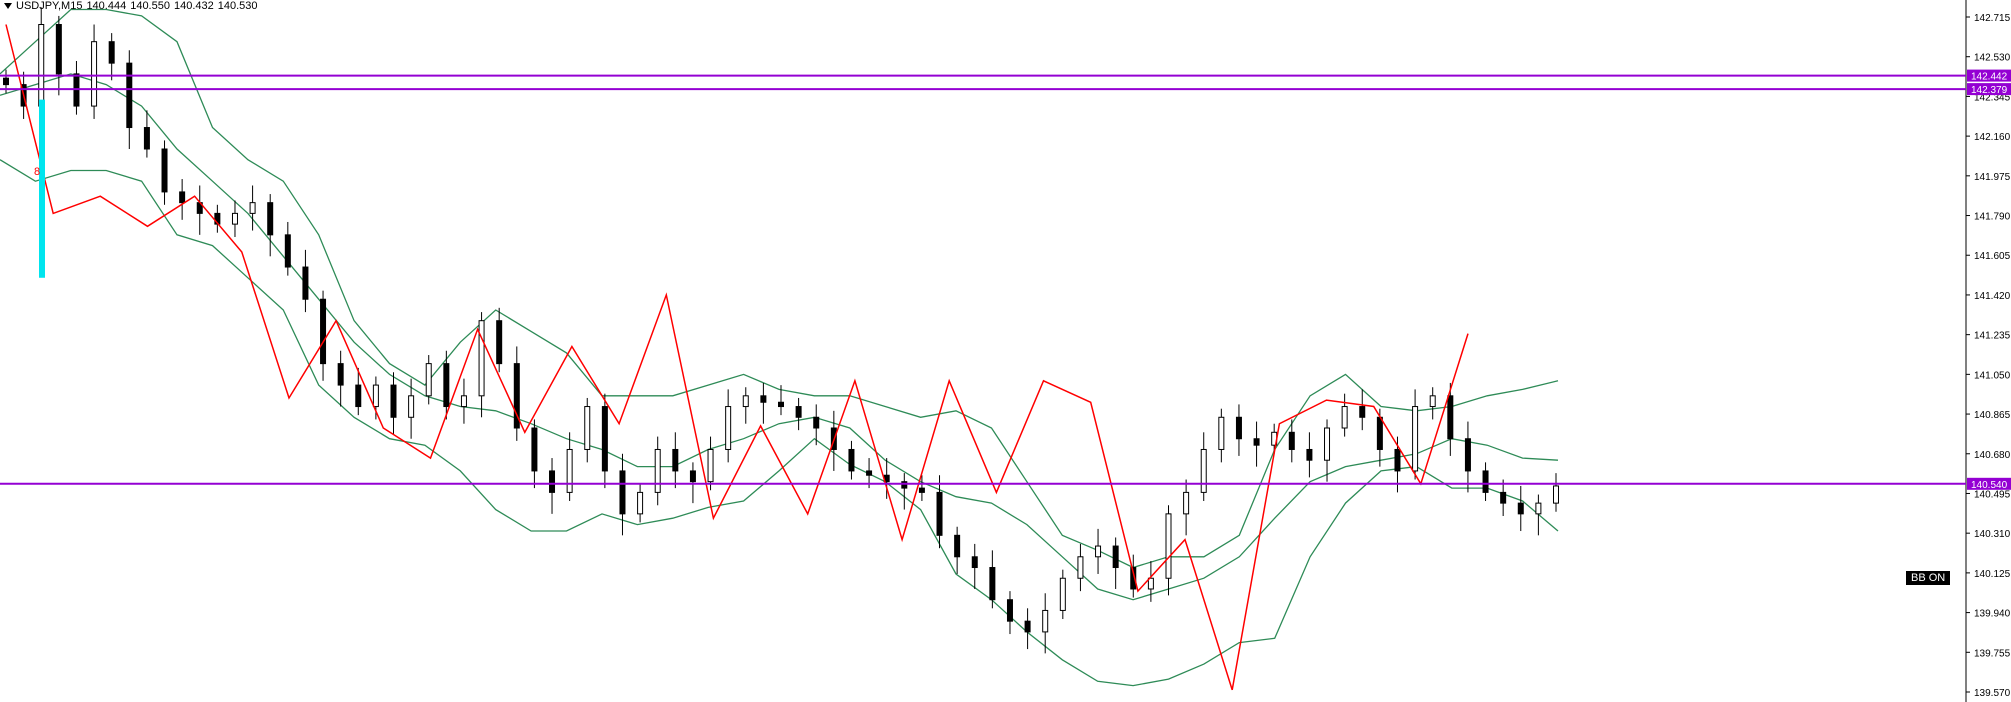  Describe the element at coordinates (1992, 415) in the screenshot. I see `price-tick-label: 140.865` at that location.